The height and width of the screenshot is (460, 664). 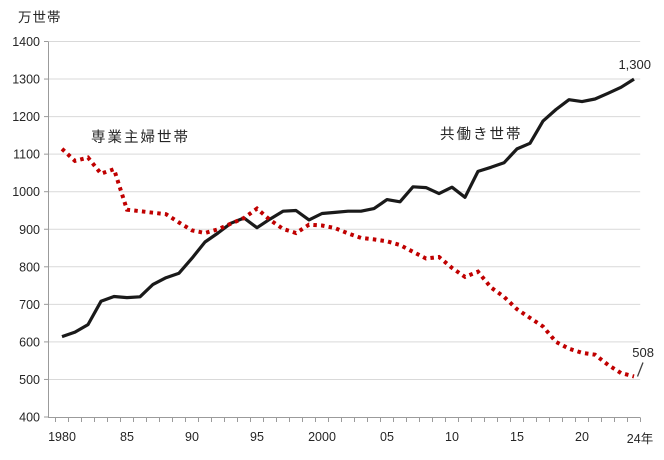 What do you see at coordinates (481, 135) in the screenshot?
I see `series-label-dual-income: 共働き世帯` at bounding box center [481, 135].